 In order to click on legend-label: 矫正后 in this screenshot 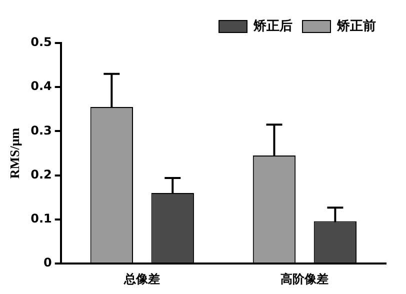, I will do `click(272, 26)`.